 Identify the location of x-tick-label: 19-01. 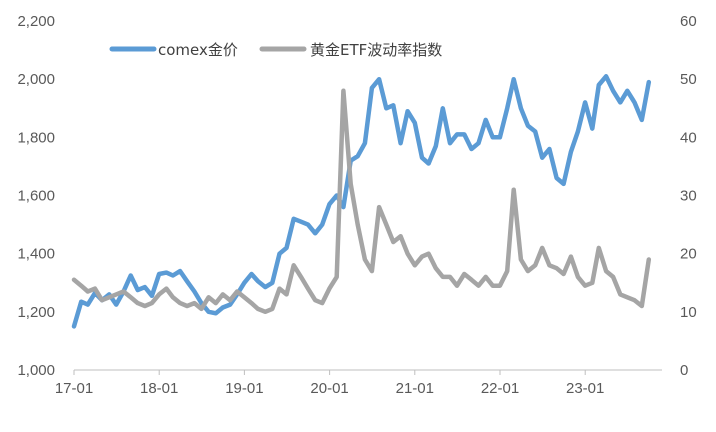
(244, 388).